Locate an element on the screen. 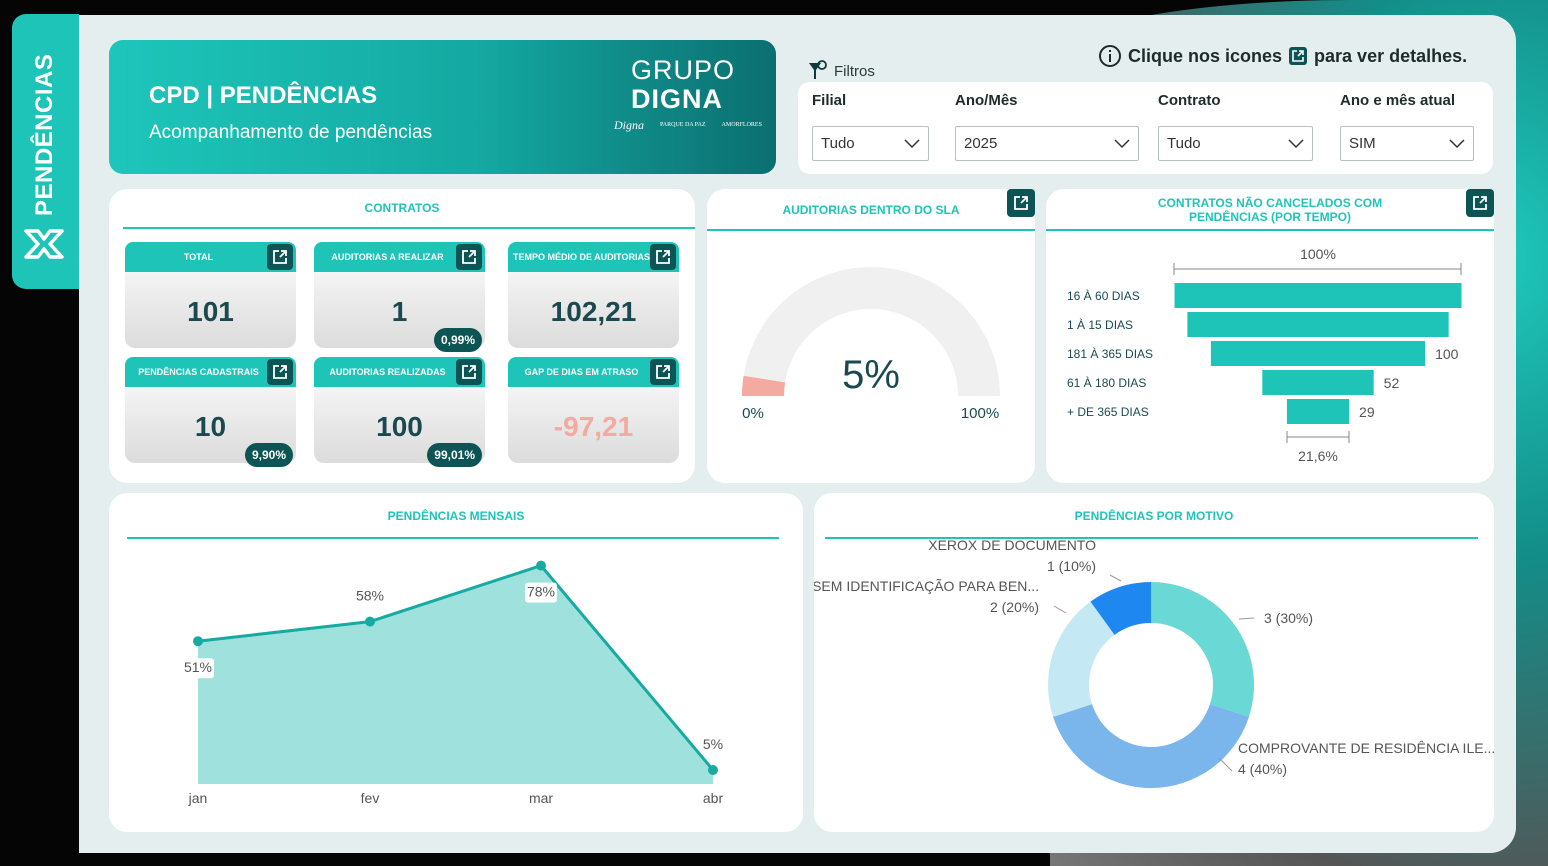  area-value-label: 78% is located at coordinates (541, 592).